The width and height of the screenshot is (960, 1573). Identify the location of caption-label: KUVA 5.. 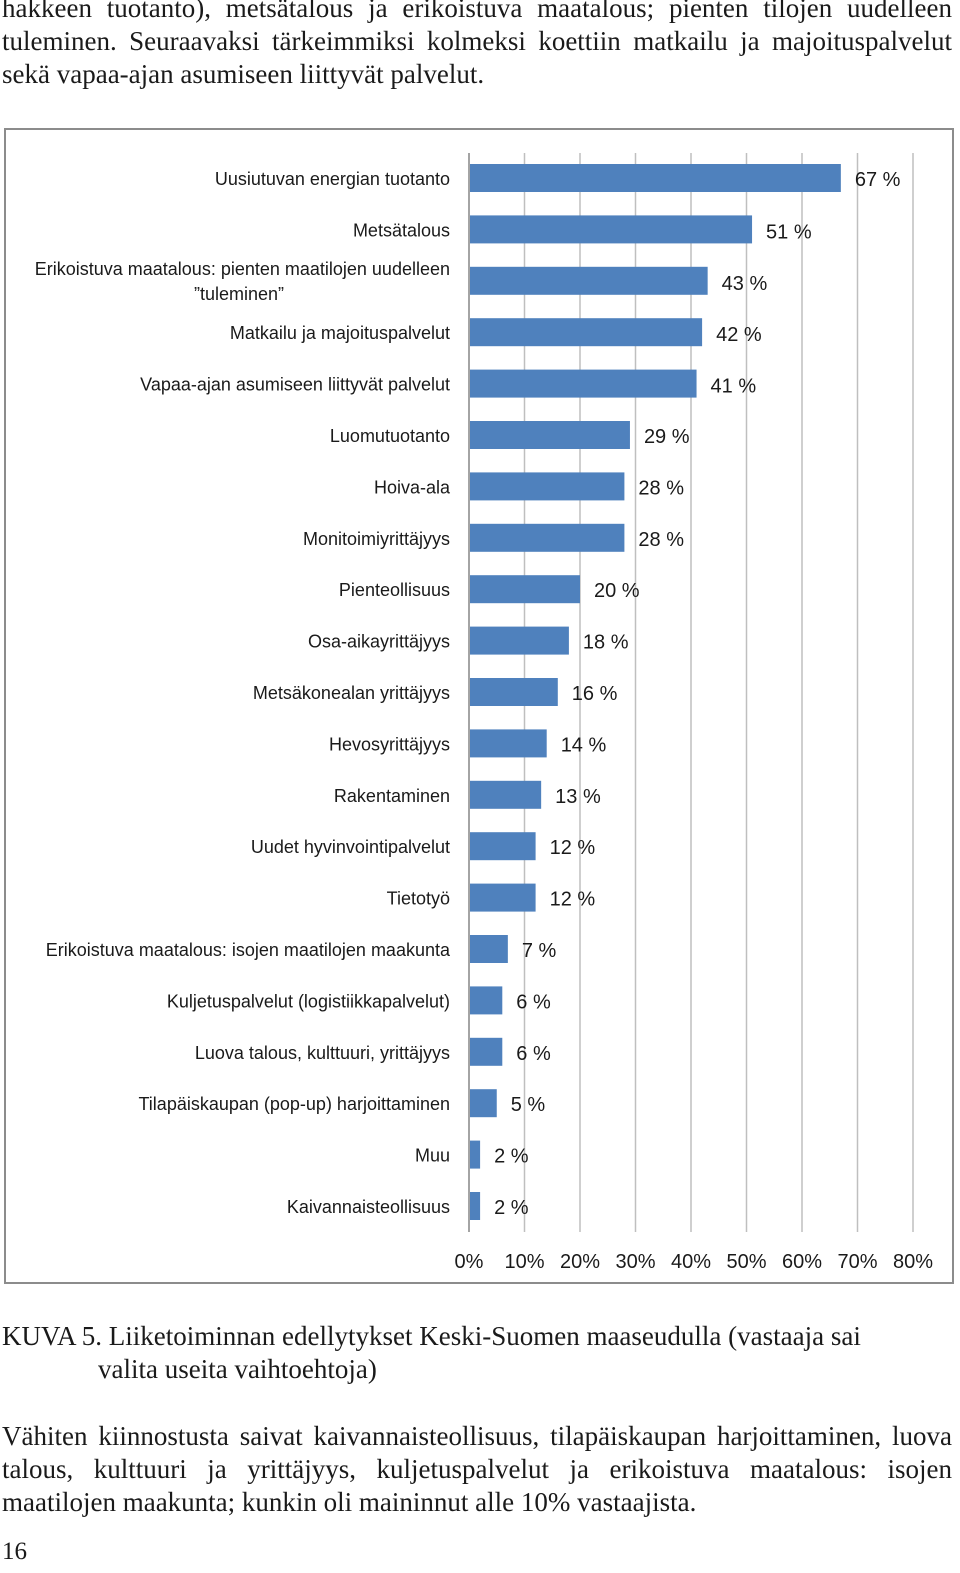
(52, 1336).